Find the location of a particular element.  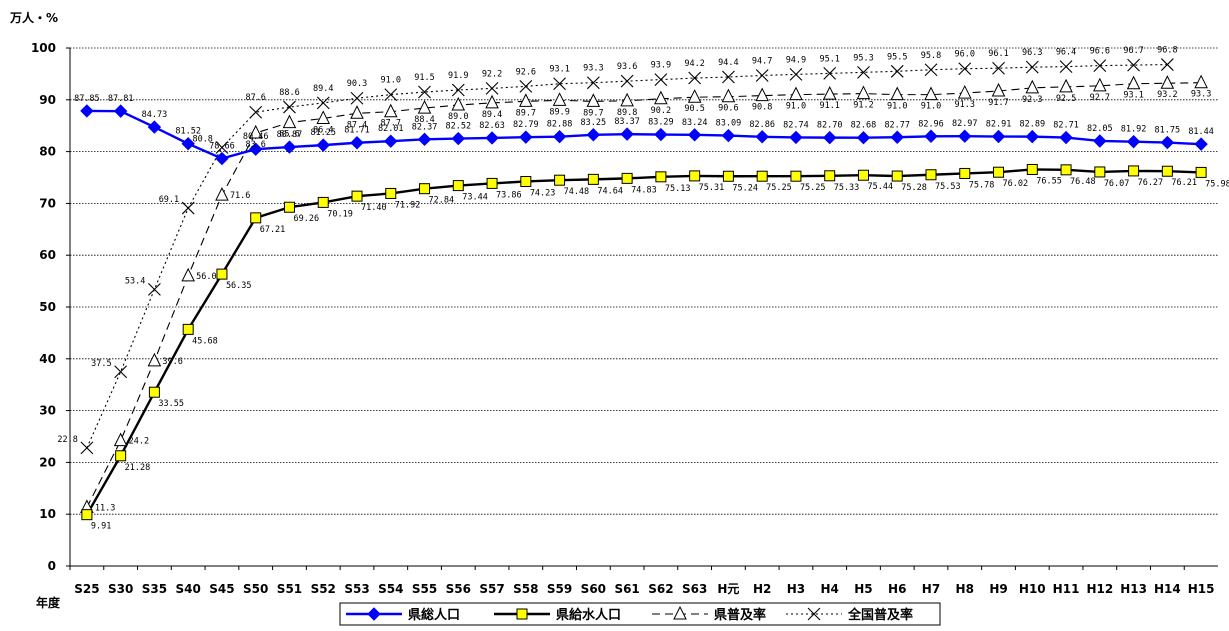

data-label: 82.52 is located at coordinates (458, 127).